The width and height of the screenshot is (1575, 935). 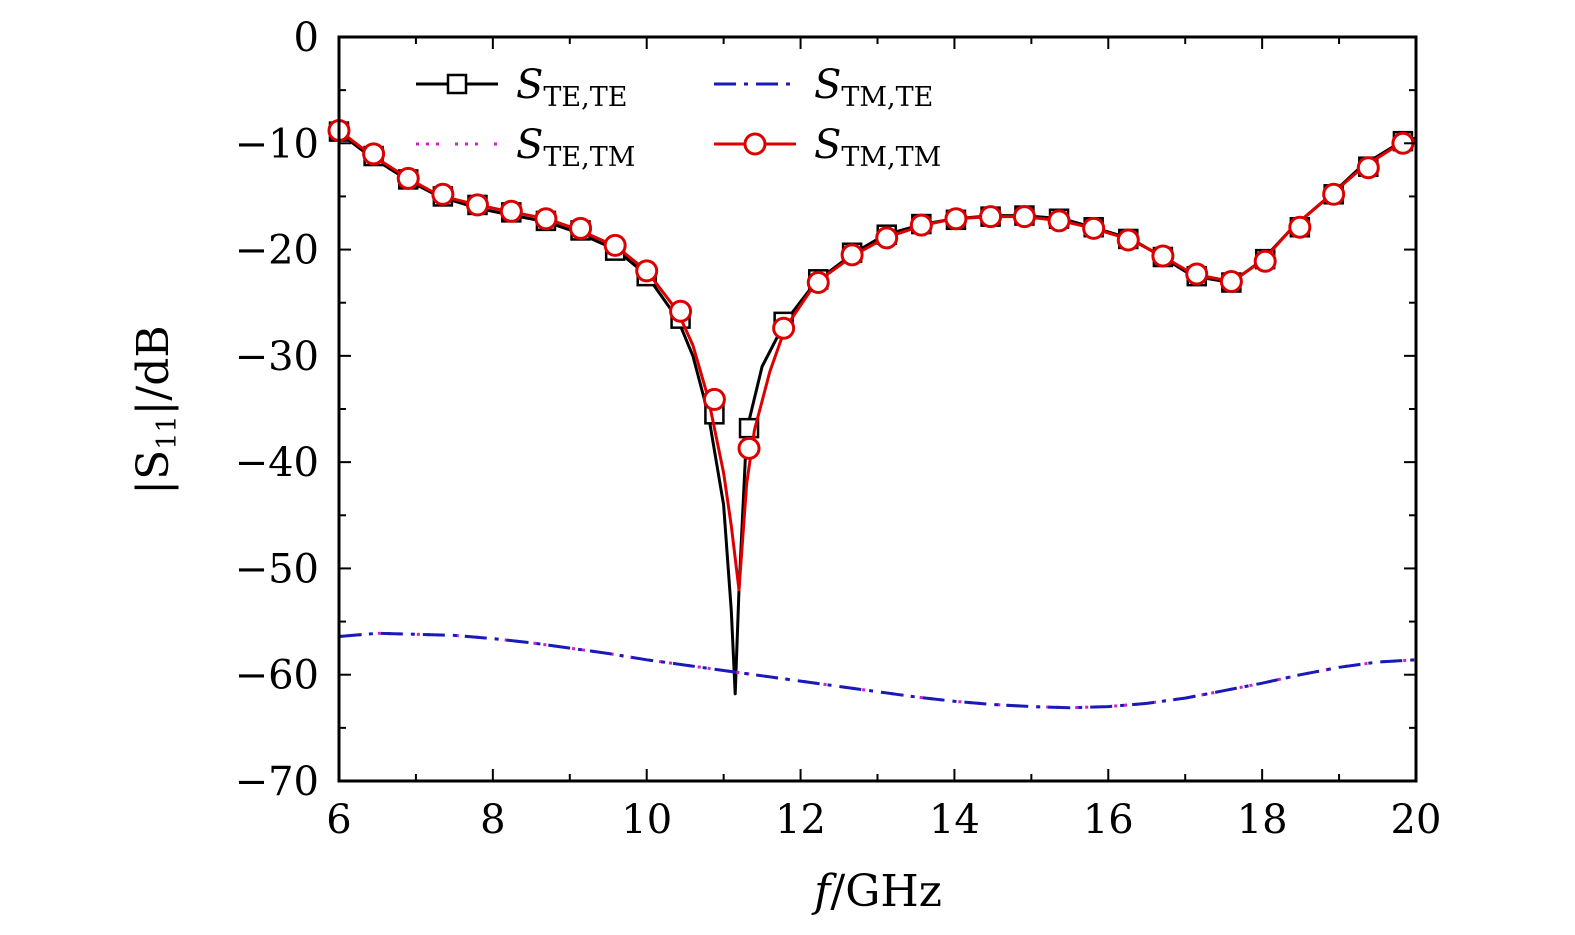 I want to click on legend-label: STM,TM, so click(x=877, y=147).